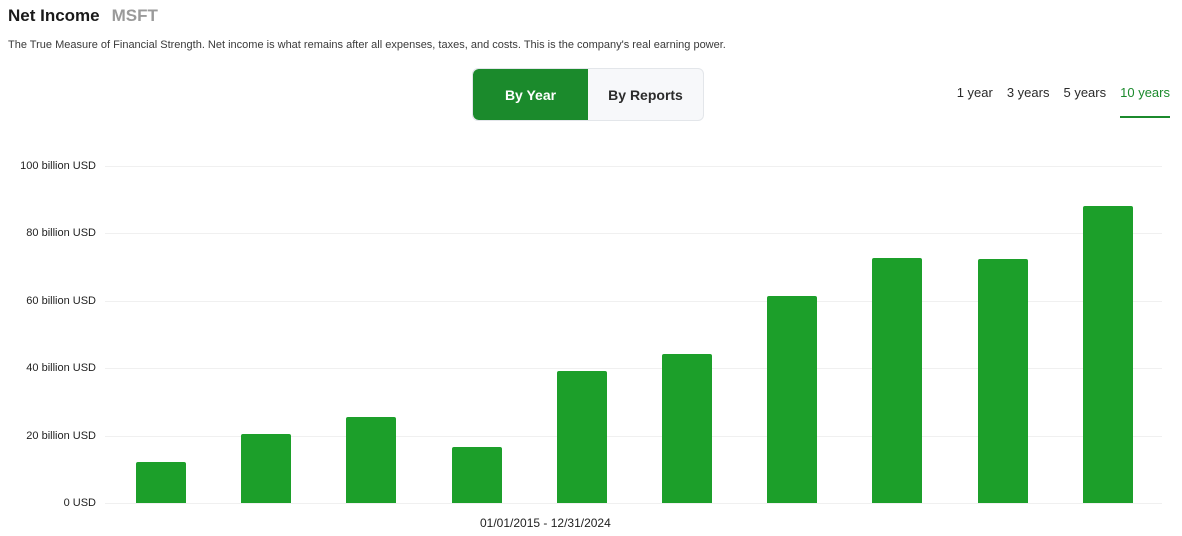 The width and height of the screenshot is (1182, 536). What do you see at coordinates (266, 468) in the screenshot?
I see `bar-2016` at bounding box center [266, 468].